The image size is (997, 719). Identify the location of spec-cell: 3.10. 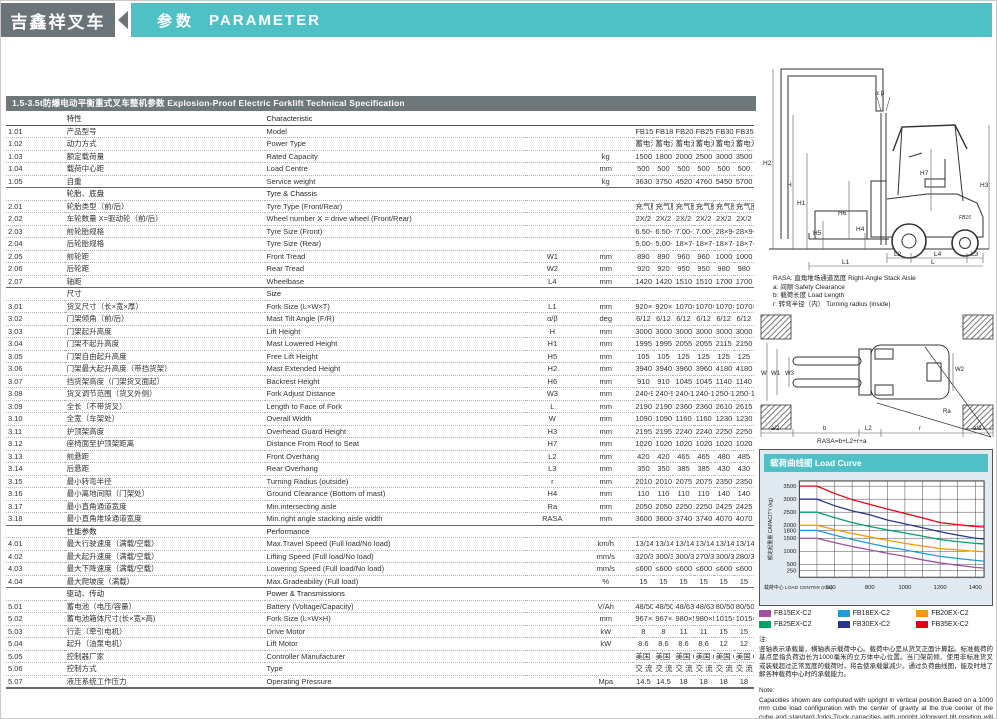
(35, 419).